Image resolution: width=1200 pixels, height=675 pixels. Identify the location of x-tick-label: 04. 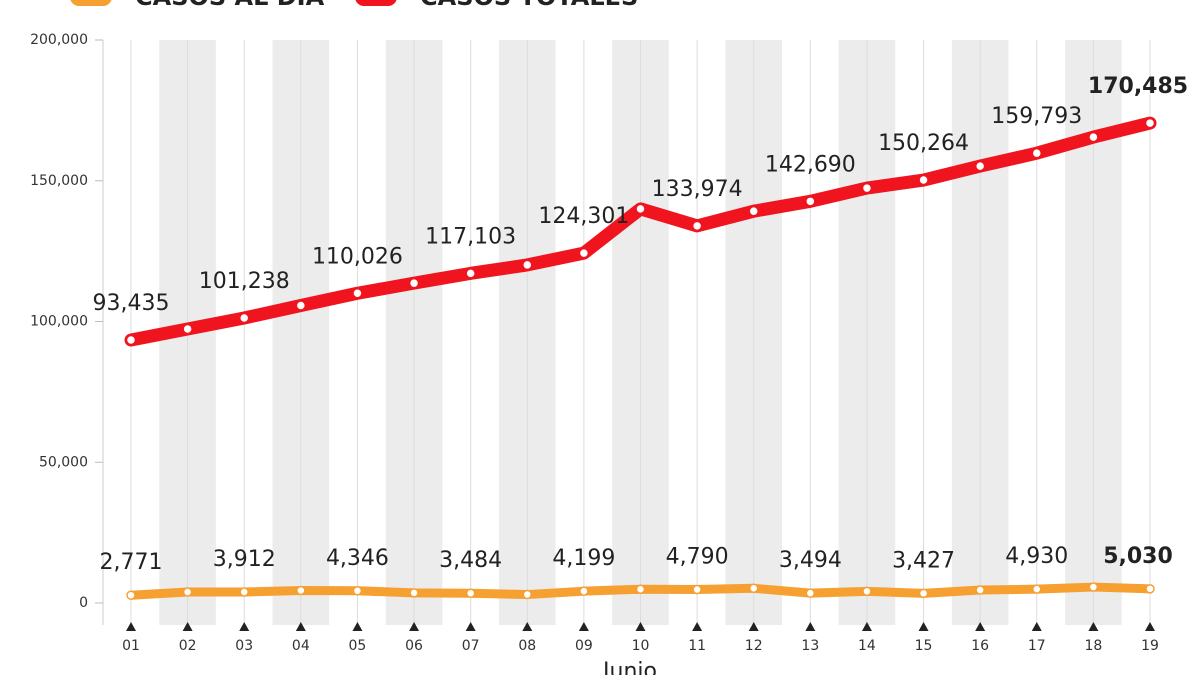
(301, 646).